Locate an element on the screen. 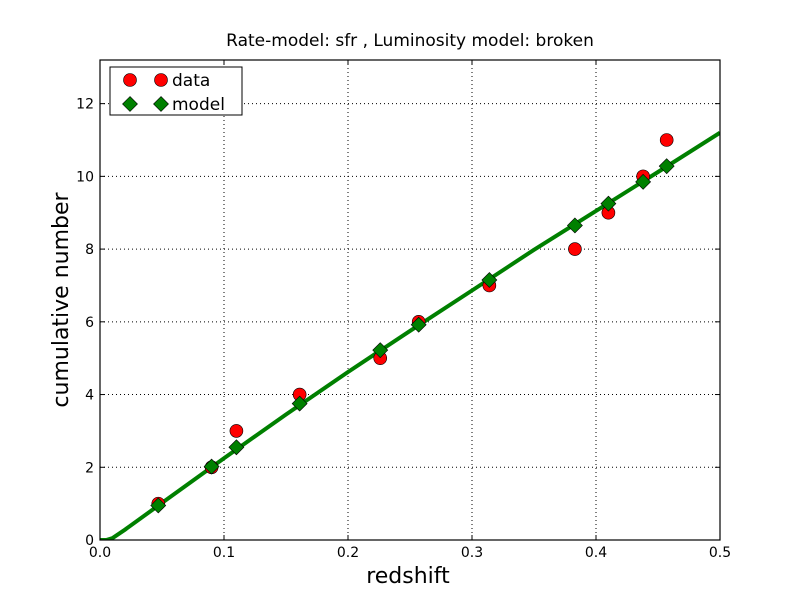 This screenshot has height=600, width=800. x-tick-label: 0.2 is located at coordinates (348, 553).